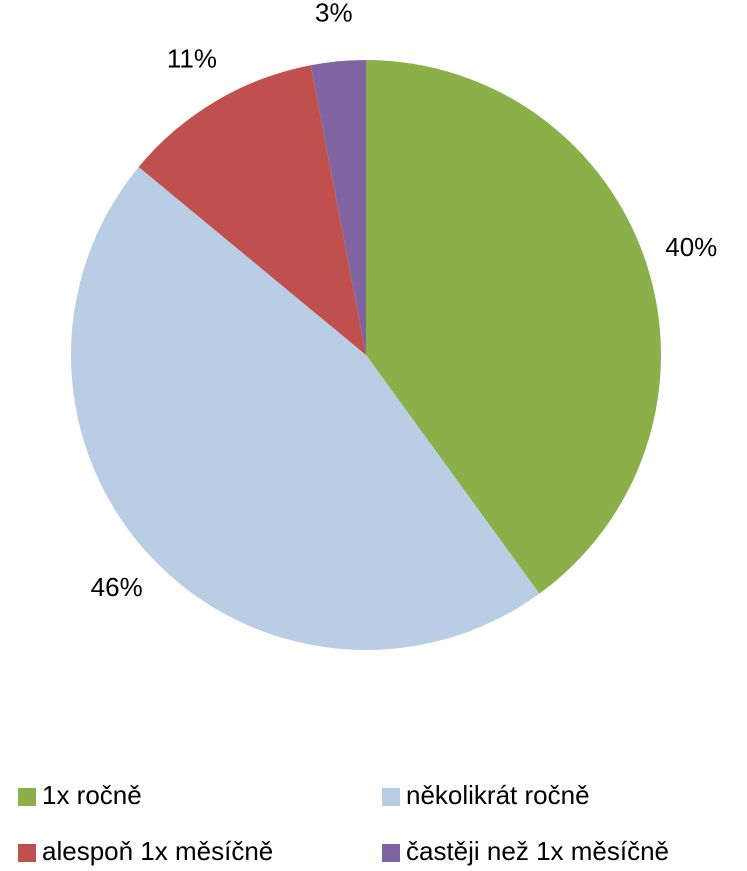 This screenshot has width=747, height=871. Describe the element at coordinates (157, 851) in the screenshot. I see `legend-label: alespoň 1x měsíčně` at that location.